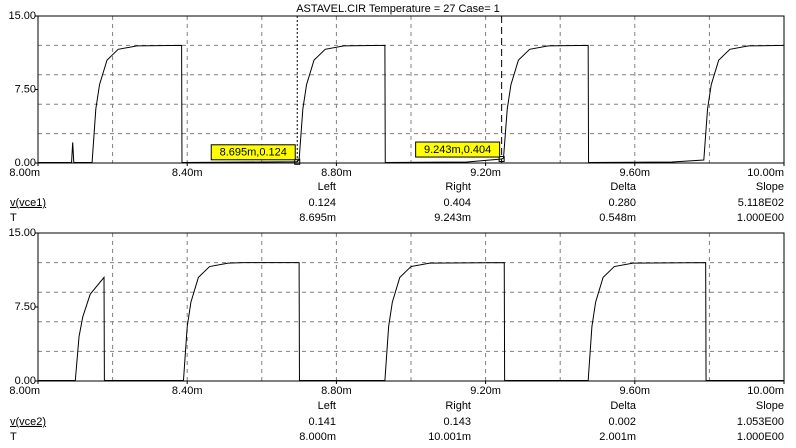  Describe the element at coordinates (617, 218) in the screenshot. I see `cell: 0.548m` at that location.